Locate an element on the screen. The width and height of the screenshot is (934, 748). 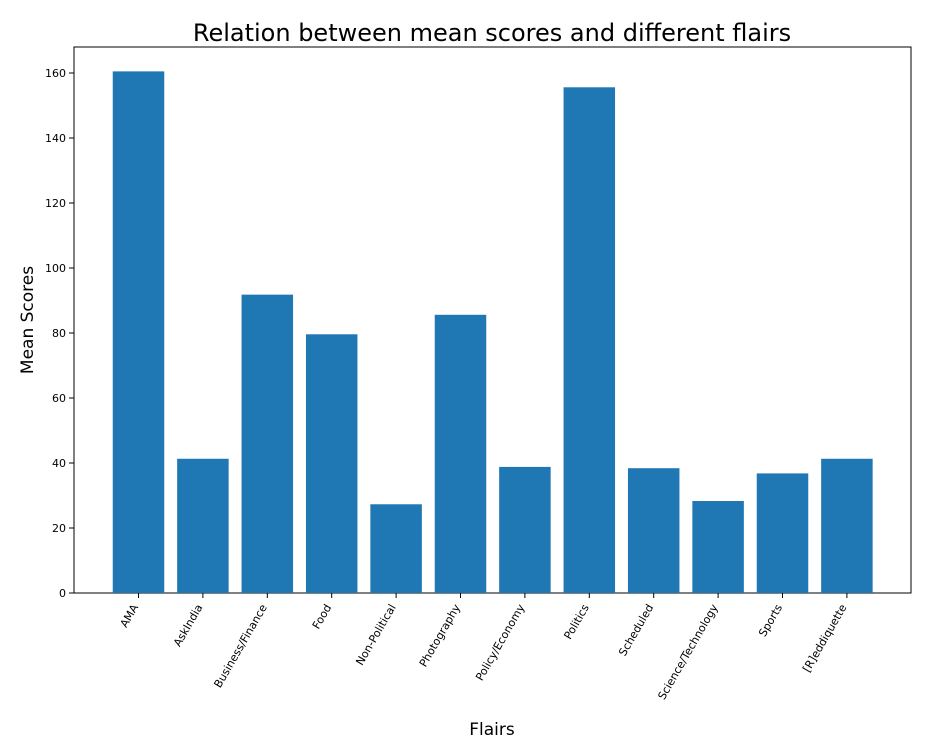
bar-r-eddiquette is located at coordinates (847, 525).